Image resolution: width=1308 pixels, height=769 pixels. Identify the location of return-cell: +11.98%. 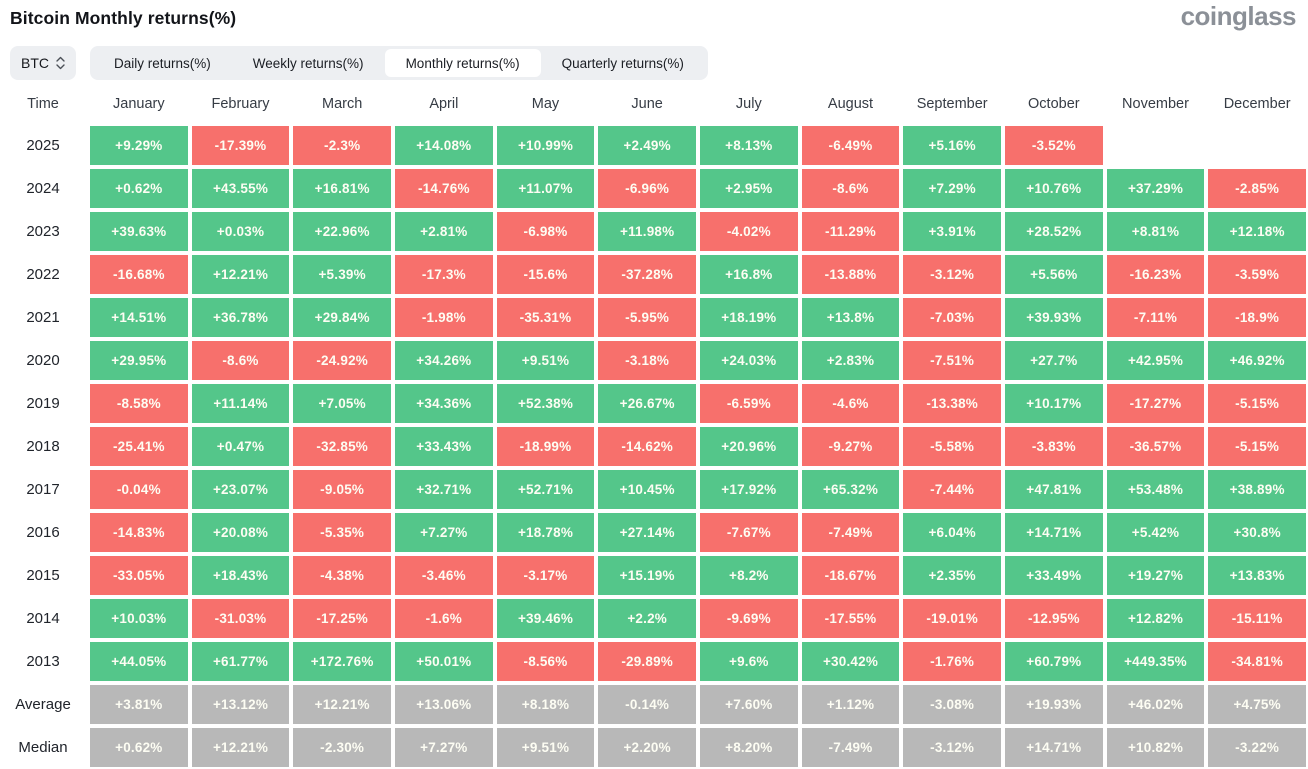
(647, 231).